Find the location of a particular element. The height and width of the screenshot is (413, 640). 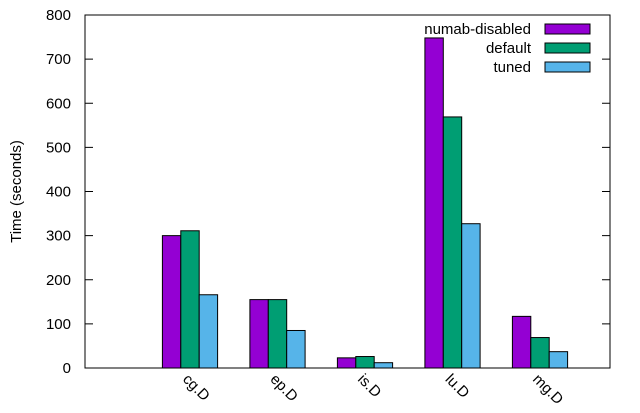

bar-tuned-cg.D is located at coordinates (208, 331).